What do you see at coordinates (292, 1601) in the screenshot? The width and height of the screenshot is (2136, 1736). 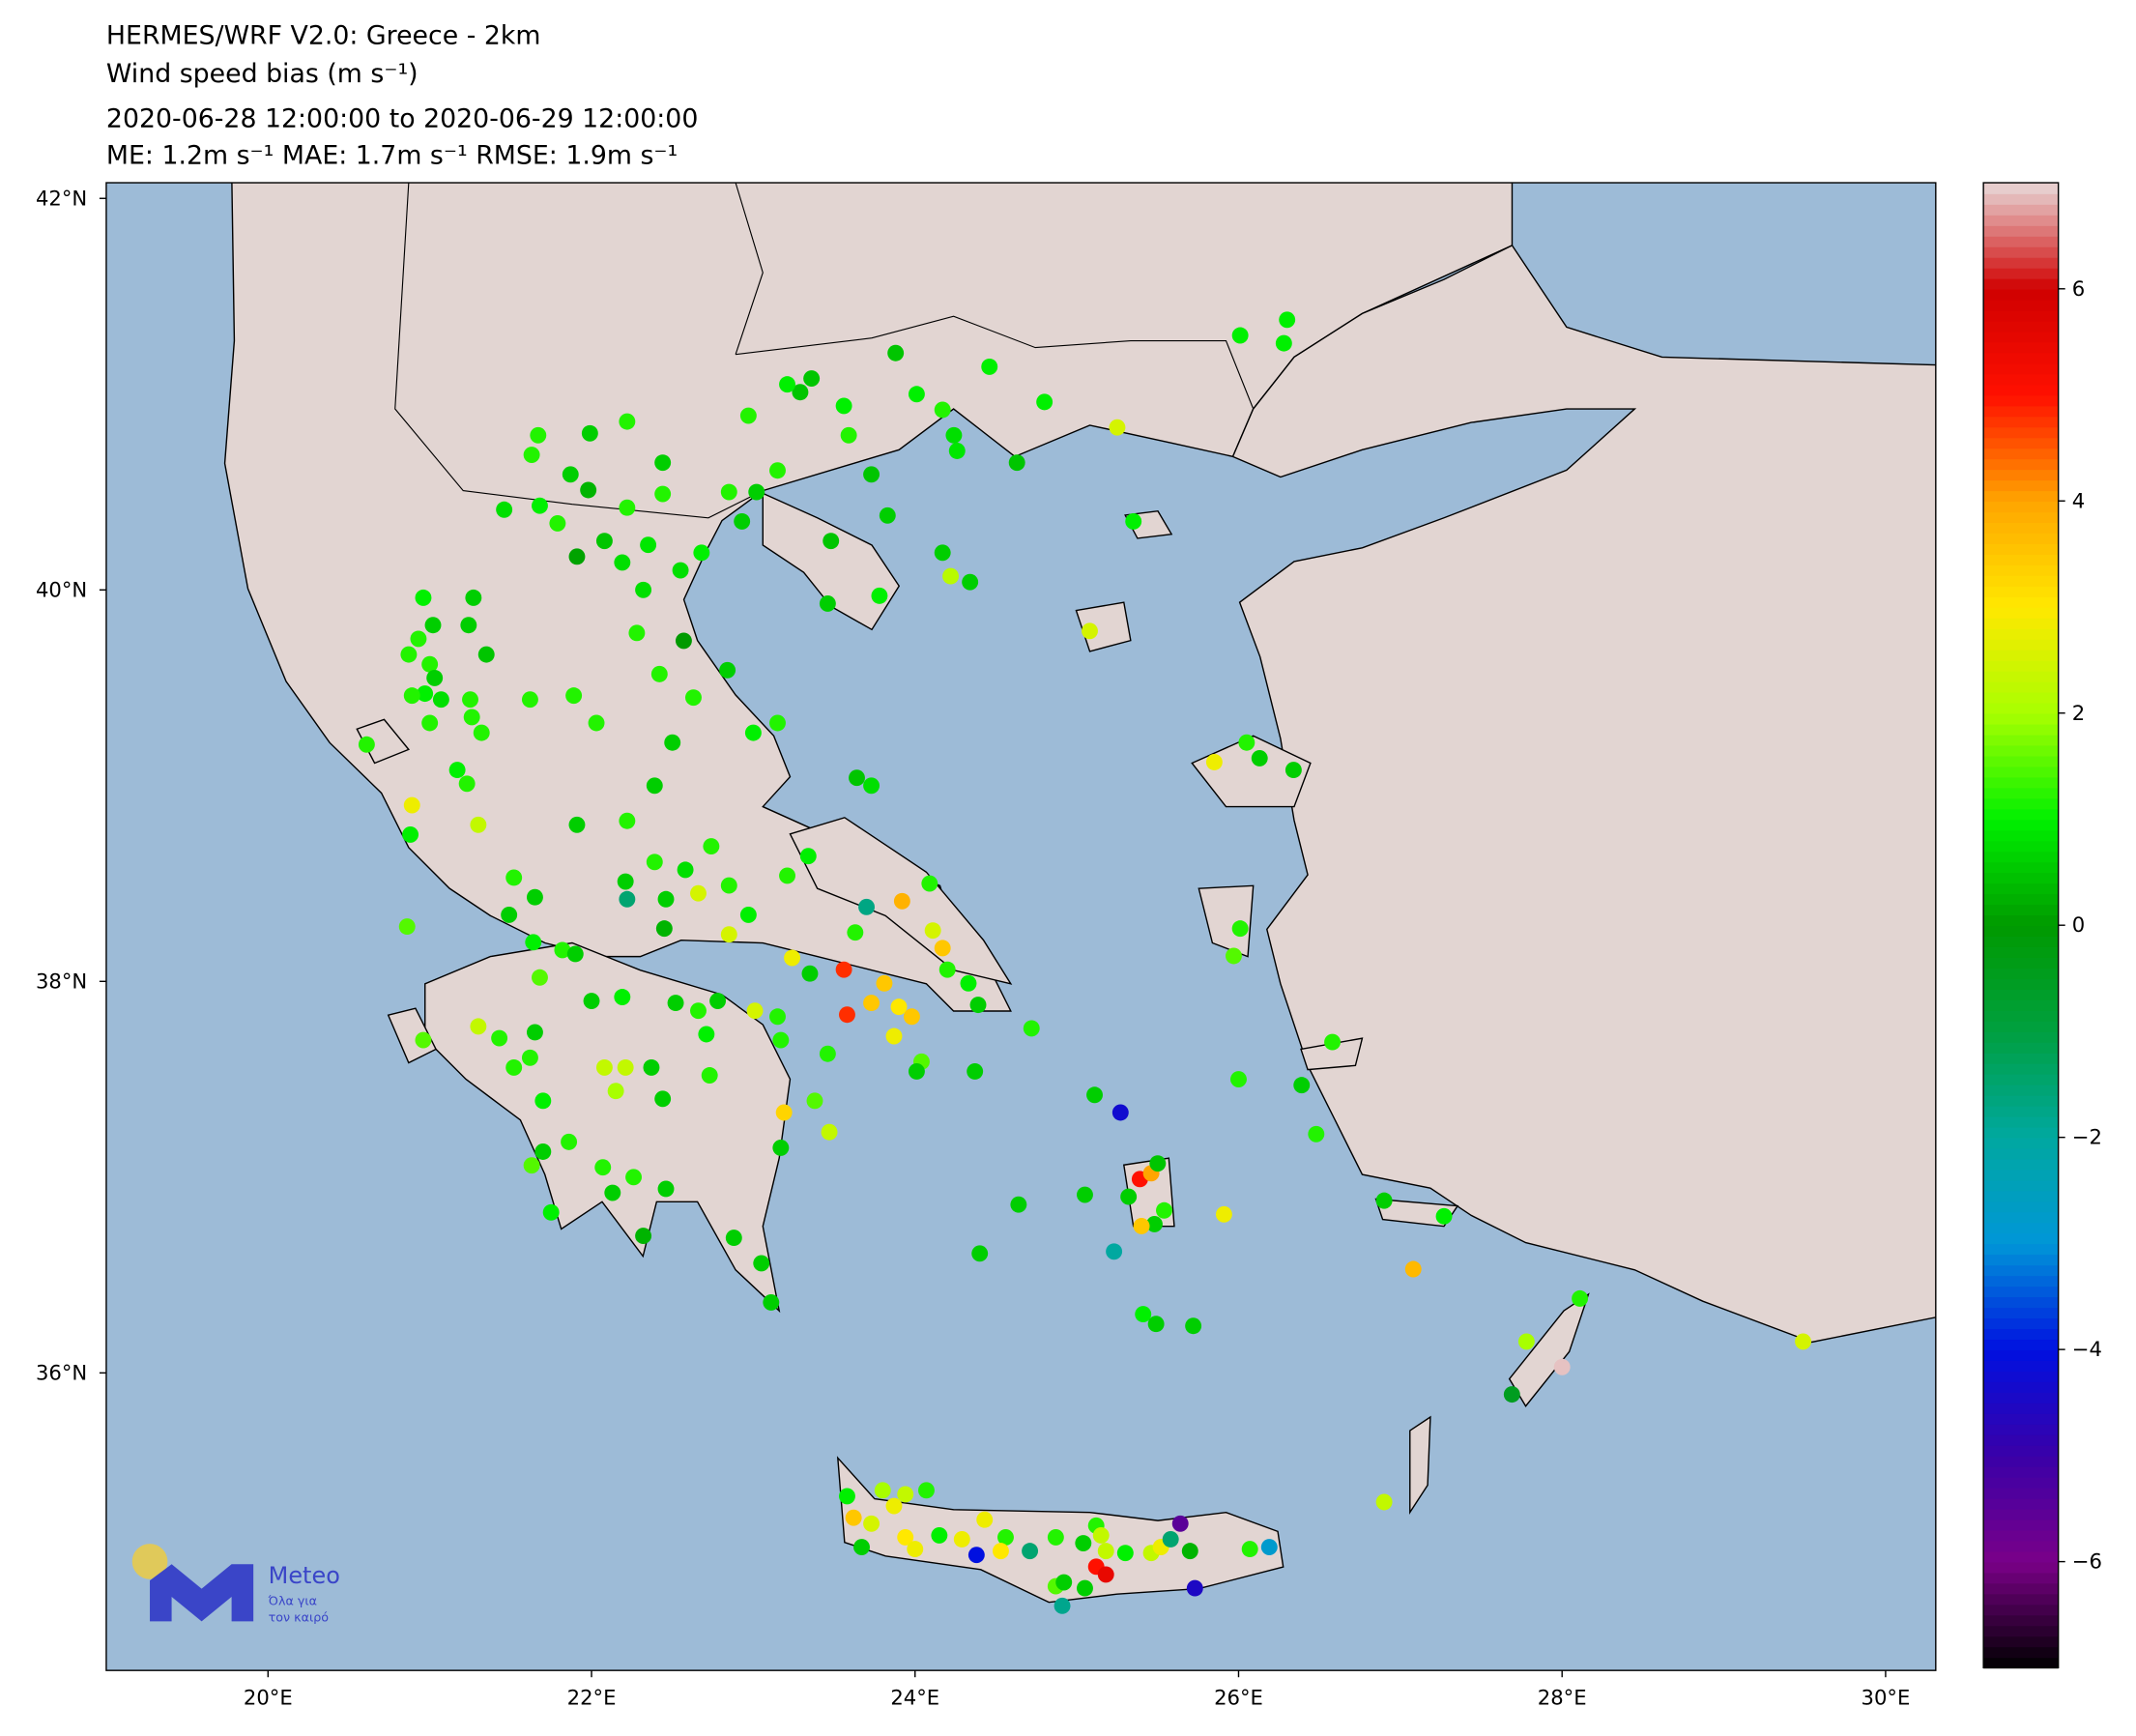 I see `logo-tagline: Όλα για` at bounding box center [292, 1601].